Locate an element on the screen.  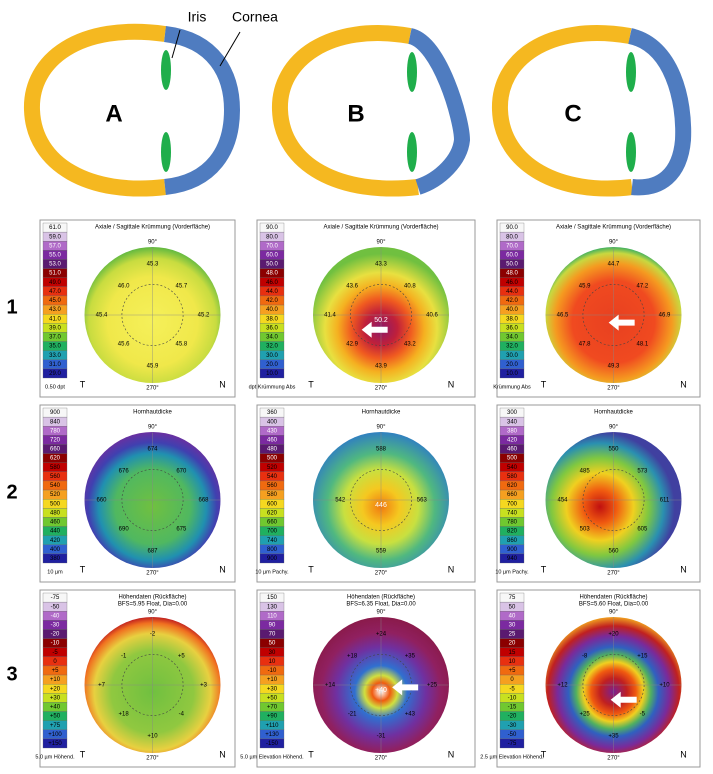
scale-label: +20 is located at coordinates (55, 689).